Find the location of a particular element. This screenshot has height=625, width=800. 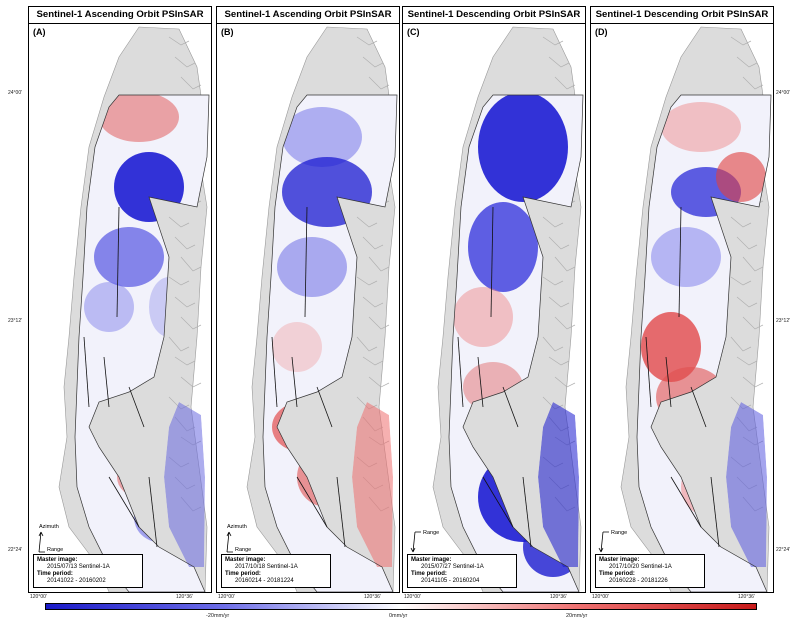

lat-label-24-00: 24°00' is located at coordinates (15, 93).